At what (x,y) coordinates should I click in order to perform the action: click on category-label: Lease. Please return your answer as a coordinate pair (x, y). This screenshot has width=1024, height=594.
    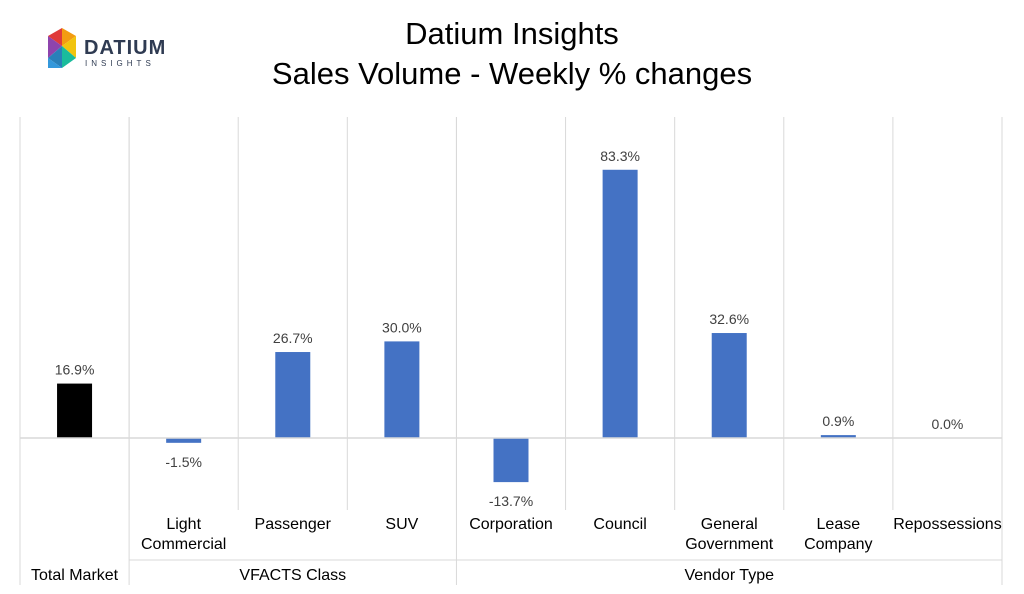
    Looking at the image, I should click on (839, 524).